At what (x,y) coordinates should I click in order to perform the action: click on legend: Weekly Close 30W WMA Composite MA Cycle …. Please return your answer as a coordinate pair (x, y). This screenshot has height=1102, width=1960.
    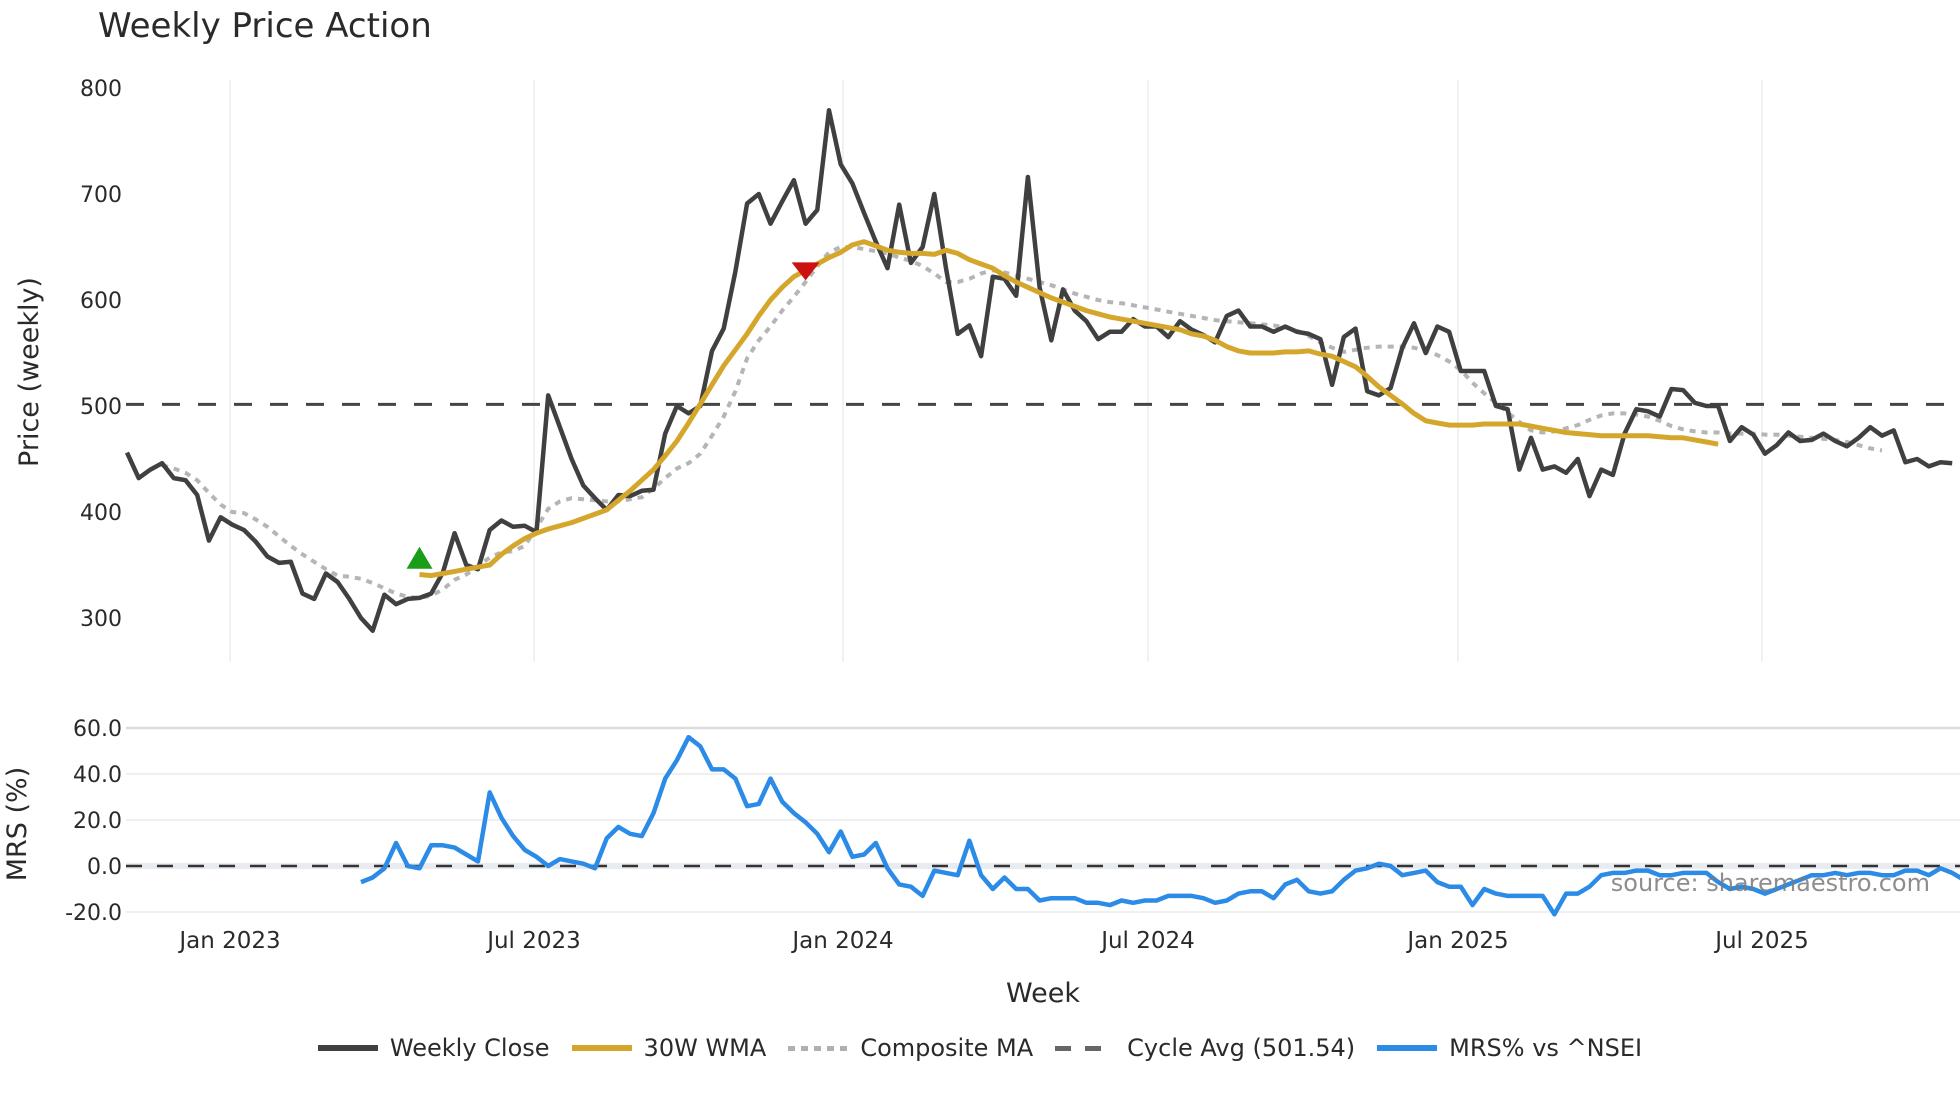
    Looking at the image, I should click on (980, 1048).